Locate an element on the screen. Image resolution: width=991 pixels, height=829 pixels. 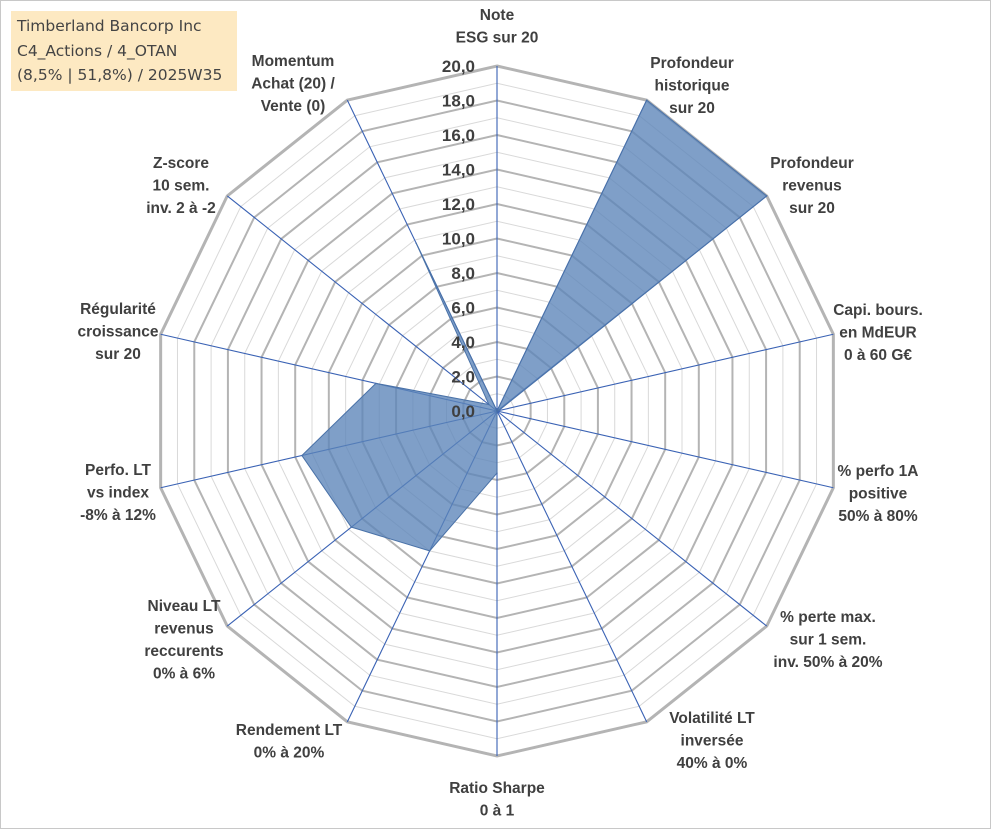
tick-label: 20,0 is located at coordinates (458, 66).